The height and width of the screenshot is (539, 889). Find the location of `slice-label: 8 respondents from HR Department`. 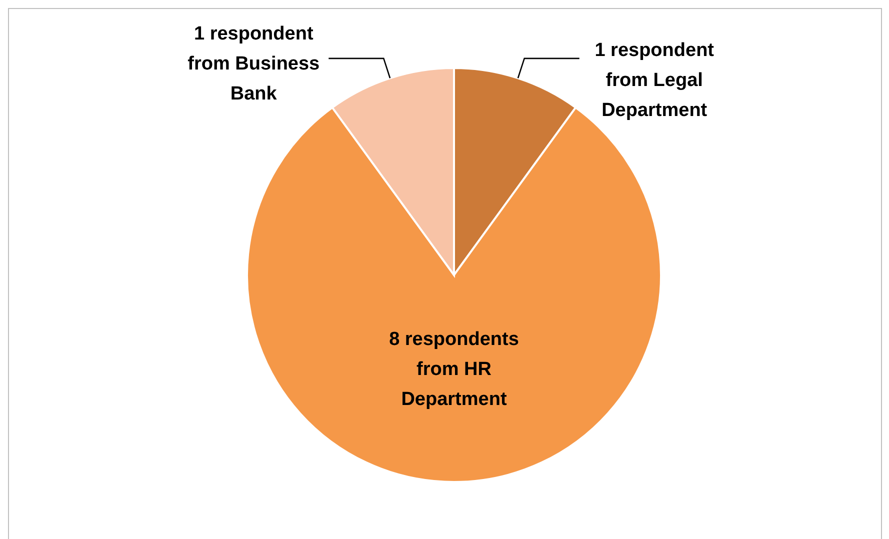

slice-label: 8 respondents from HR Department is located at coordinates (454, 369).